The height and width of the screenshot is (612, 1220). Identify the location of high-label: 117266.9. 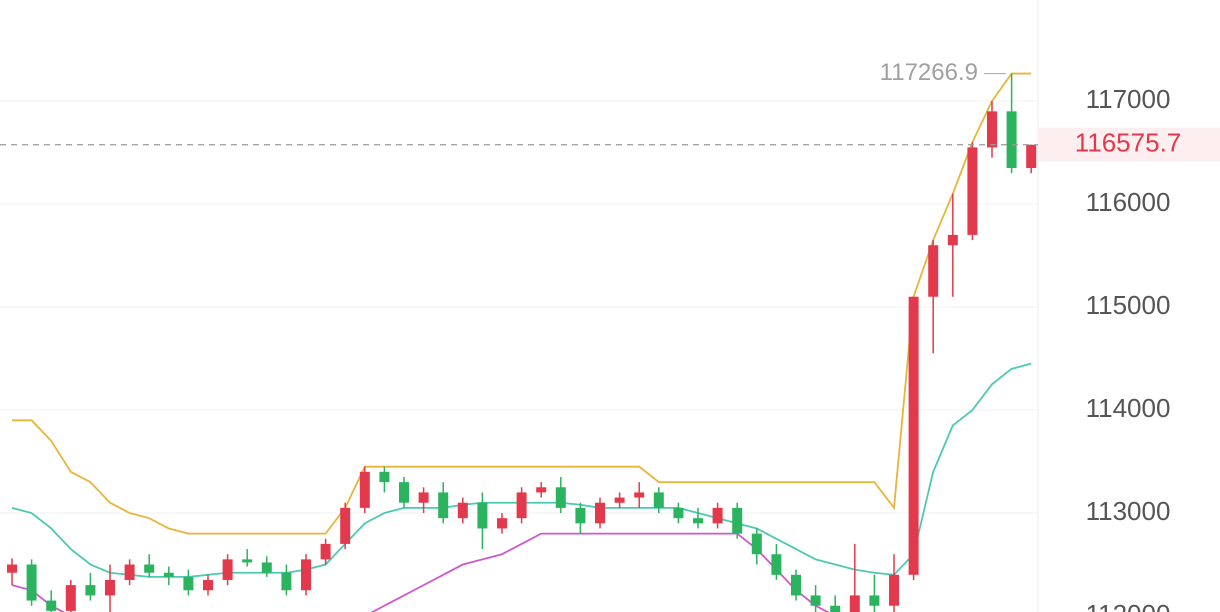
(929, 72).